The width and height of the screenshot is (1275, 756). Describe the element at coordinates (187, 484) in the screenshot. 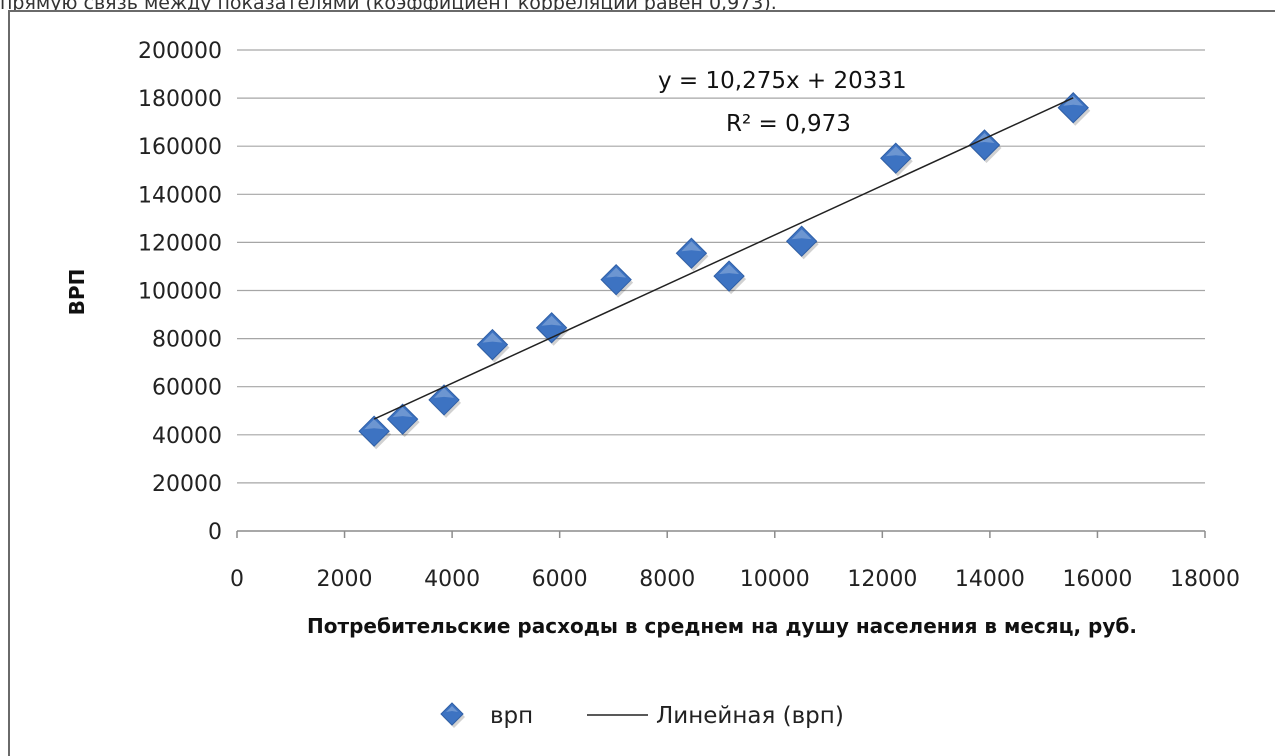

I see `y-tick-label: 20000` at that location.